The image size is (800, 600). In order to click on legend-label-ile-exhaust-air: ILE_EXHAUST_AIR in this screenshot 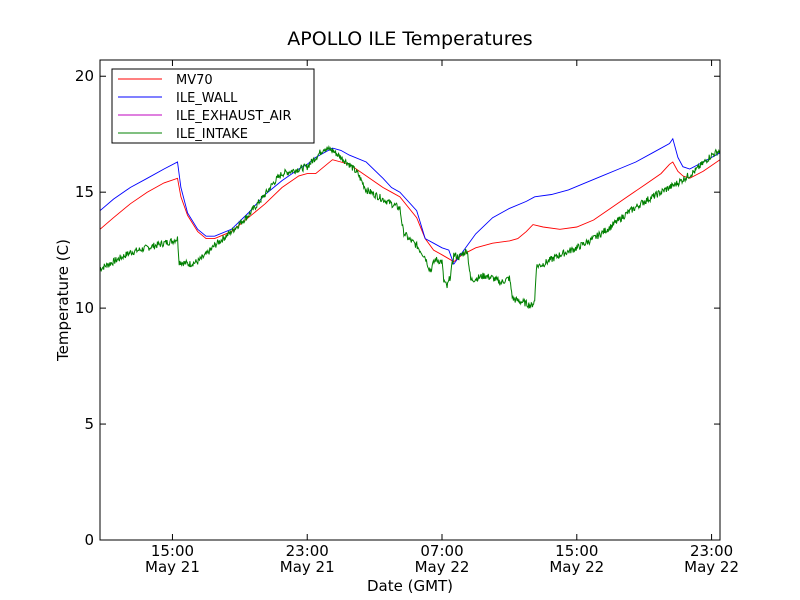, I will do `click(234, 116)`.